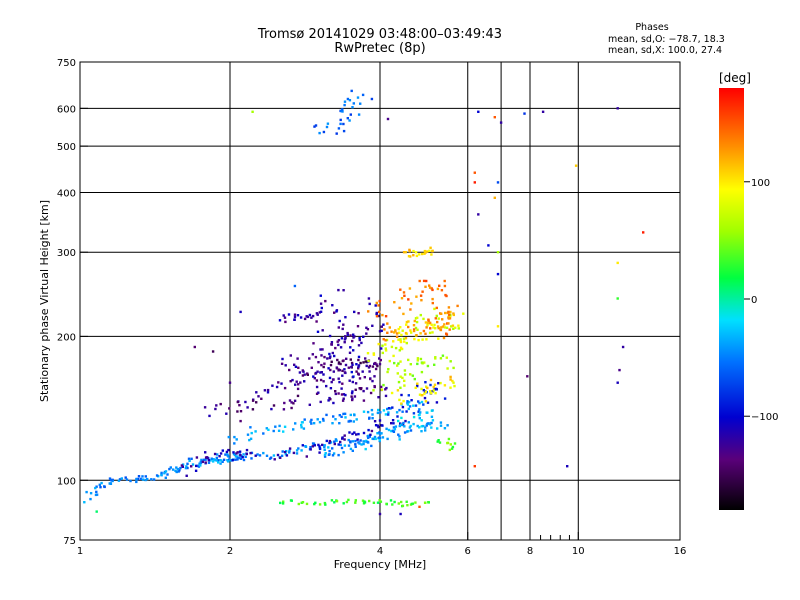  Describe the element at coordinates (66, 193) in the screenshot. I see `y-tick-label: 400` at that location.